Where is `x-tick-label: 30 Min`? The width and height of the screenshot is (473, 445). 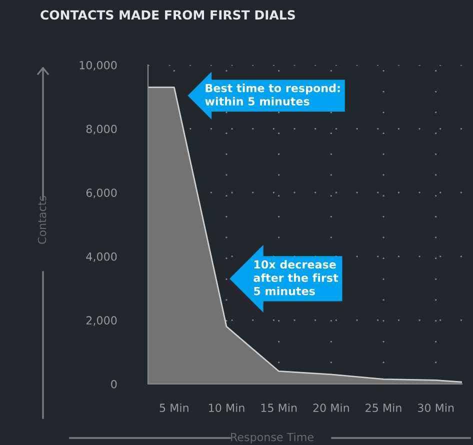 x-tick-label: 30 Min is located at coordinates (436, 407).